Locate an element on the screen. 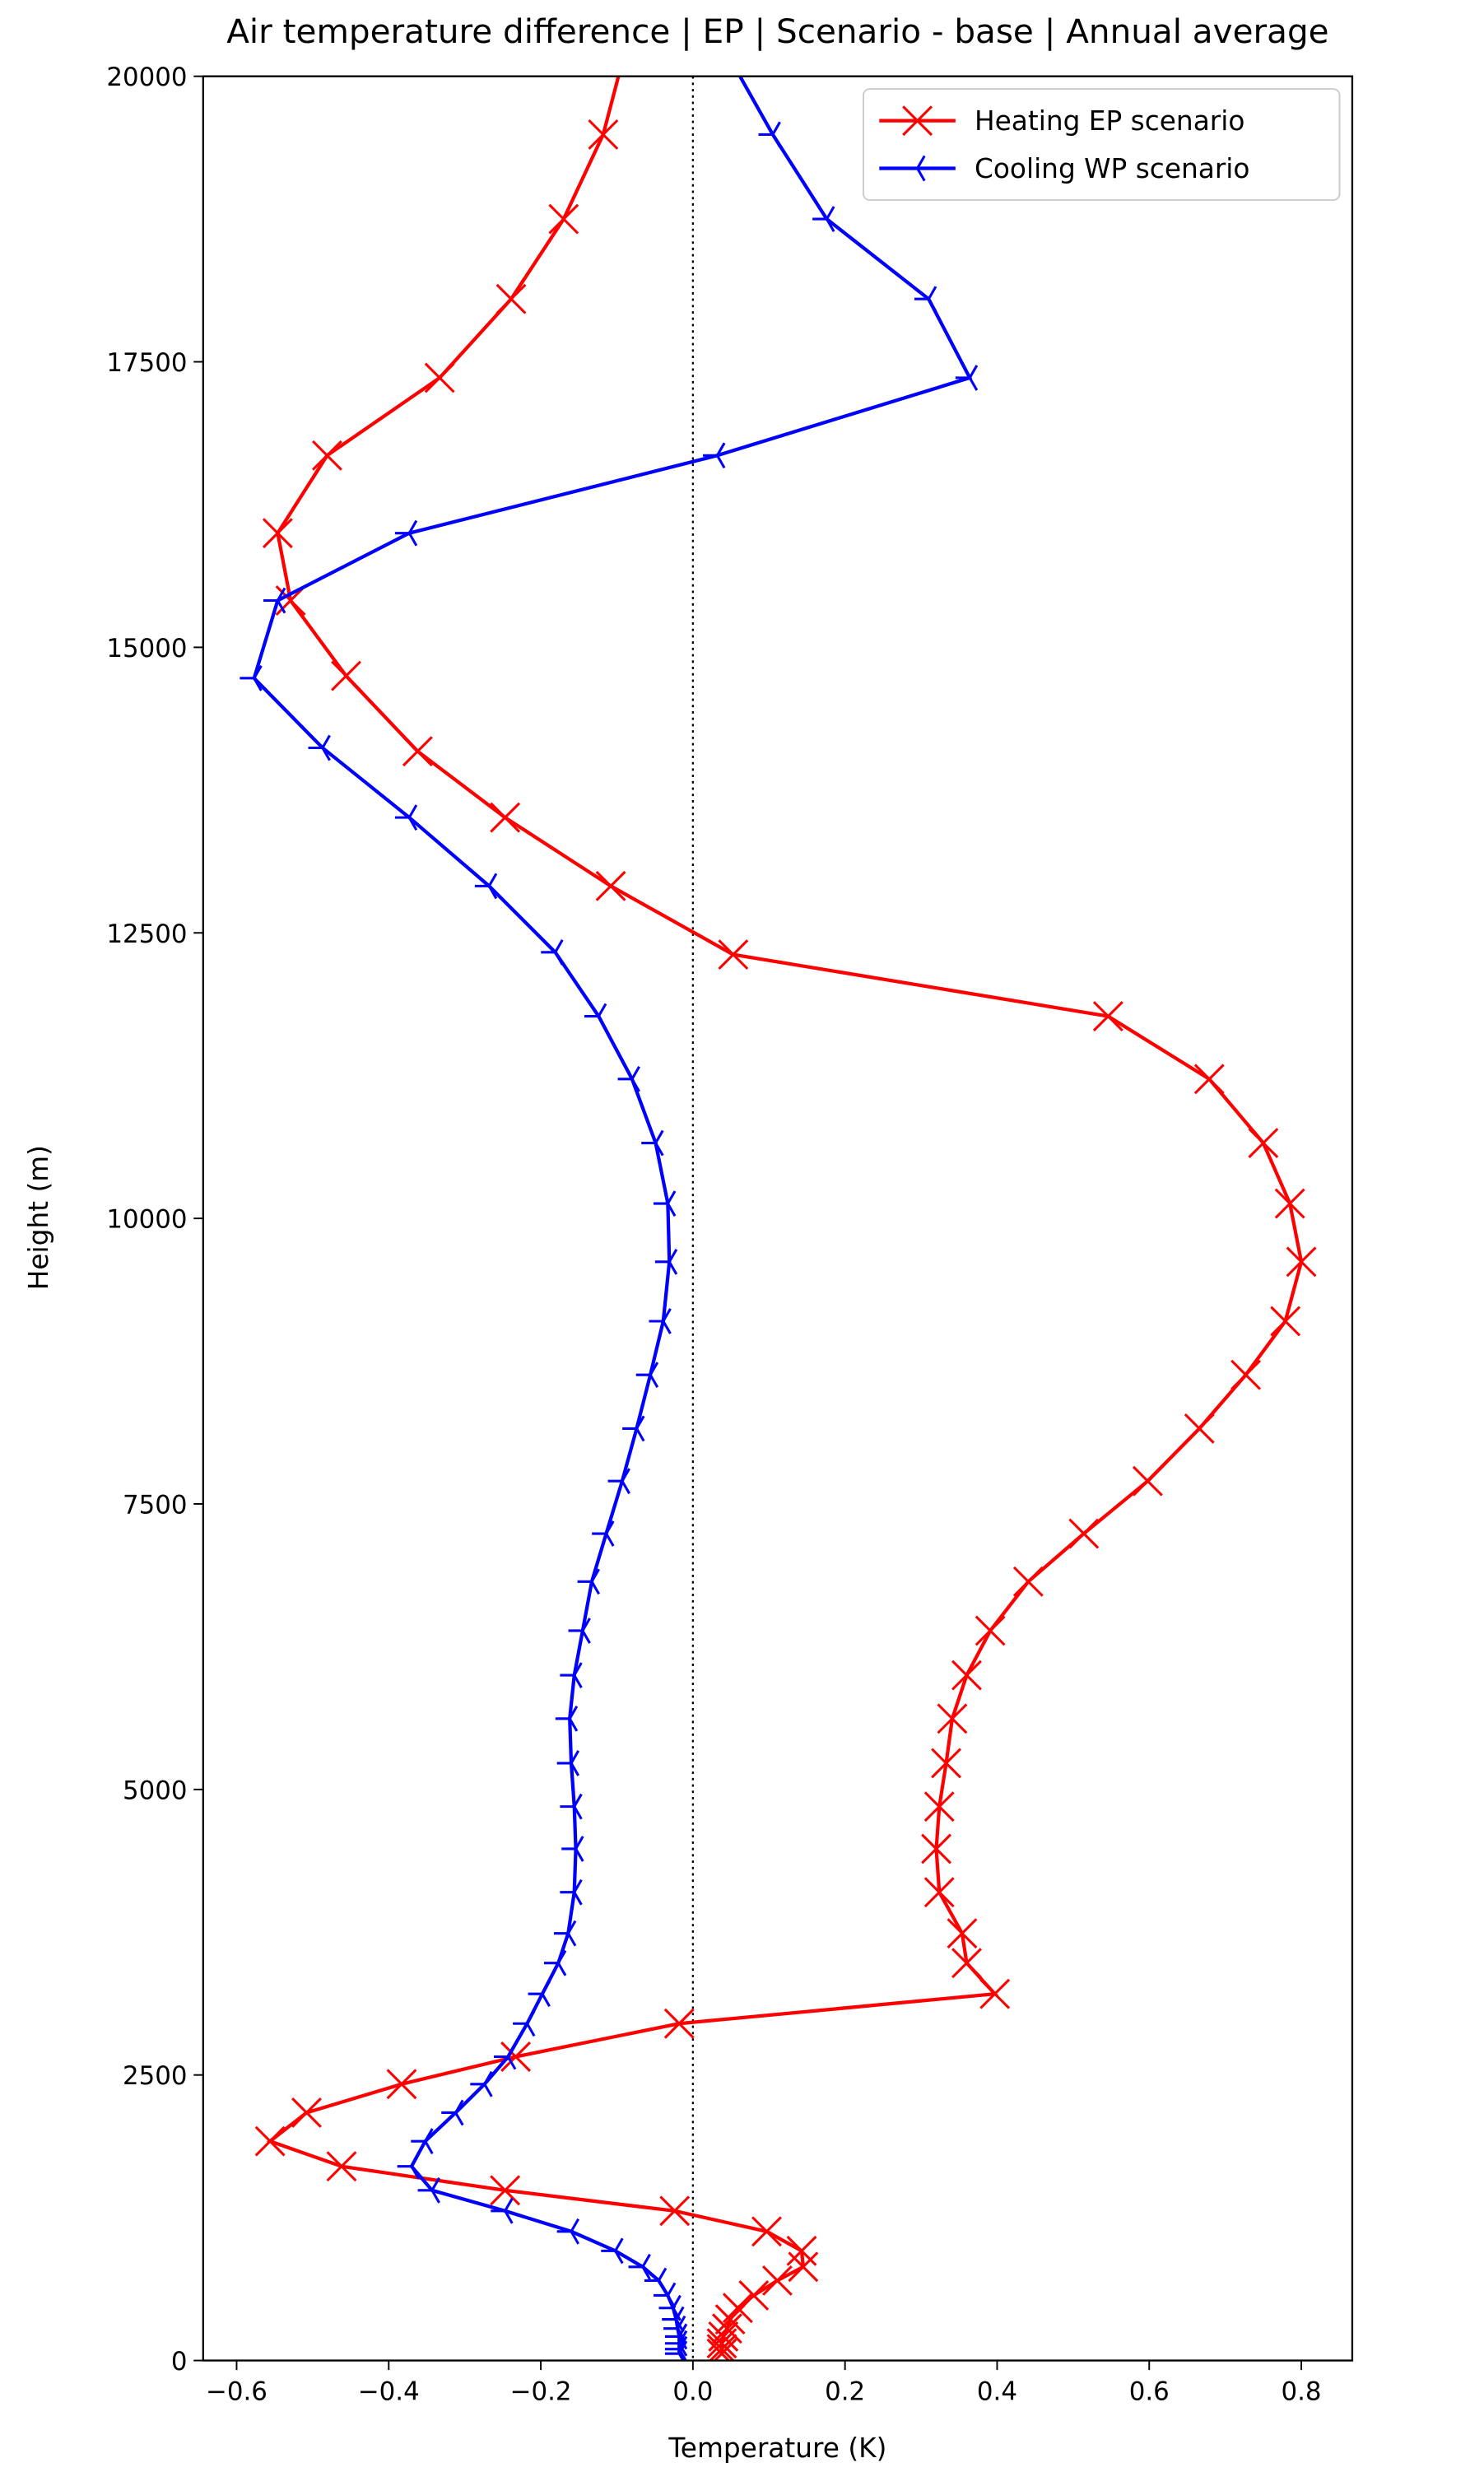 The width and height of the screenshot is (1484, 2486). x-tick-label: 0.6 is located at coordinates (1149, 2392).